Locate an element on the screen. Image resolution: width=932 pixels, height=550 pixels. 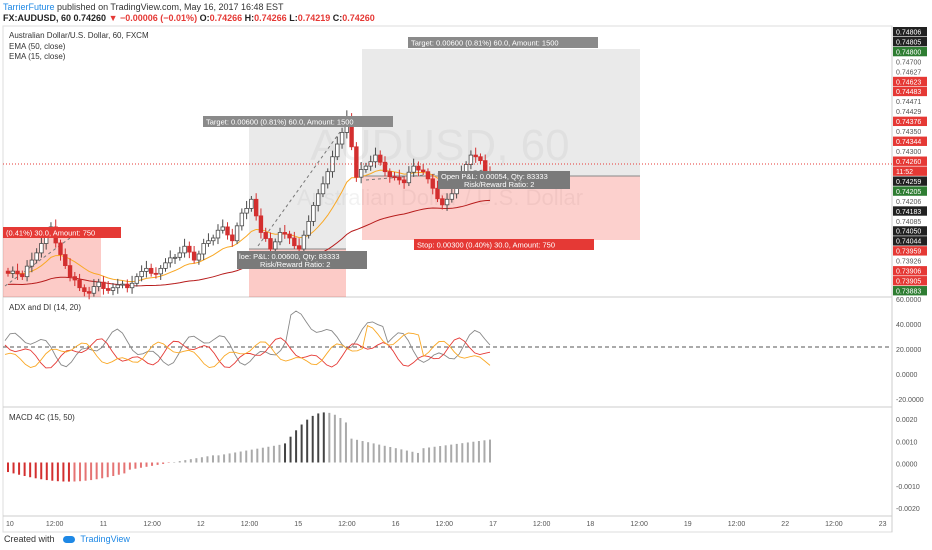
svg-text: 0.74050 is located at coordinates (908, 232).